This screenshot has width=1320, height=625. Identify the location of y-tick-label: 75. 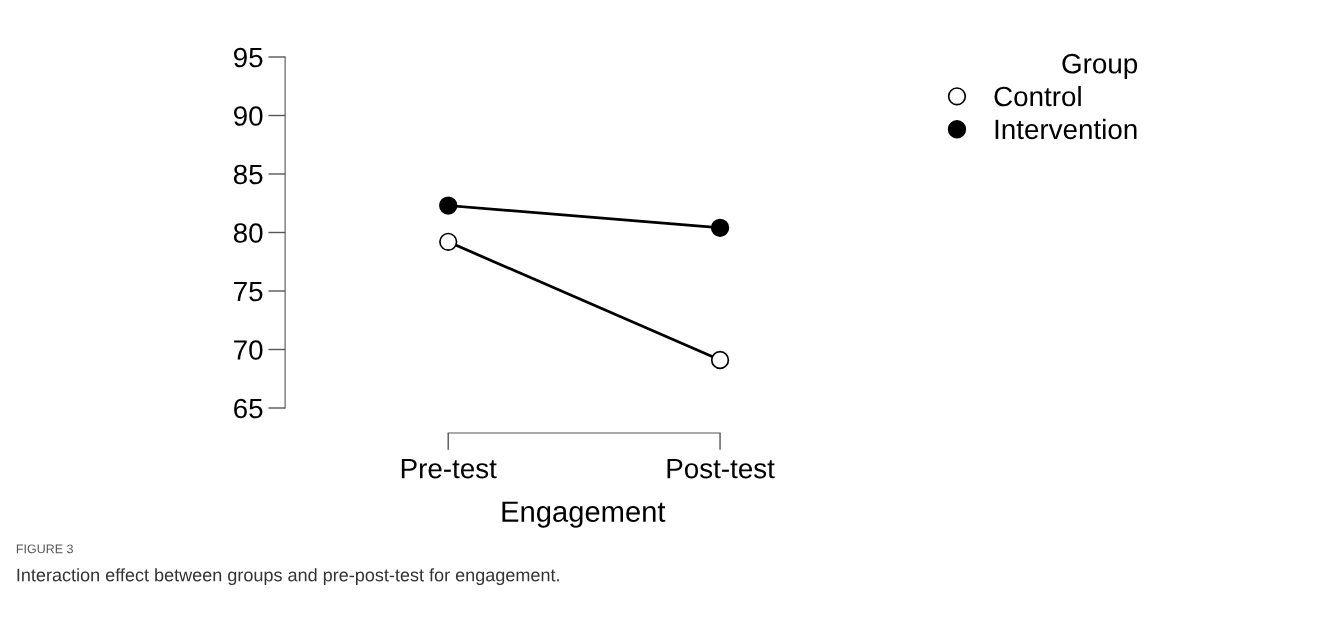
(248, 291).